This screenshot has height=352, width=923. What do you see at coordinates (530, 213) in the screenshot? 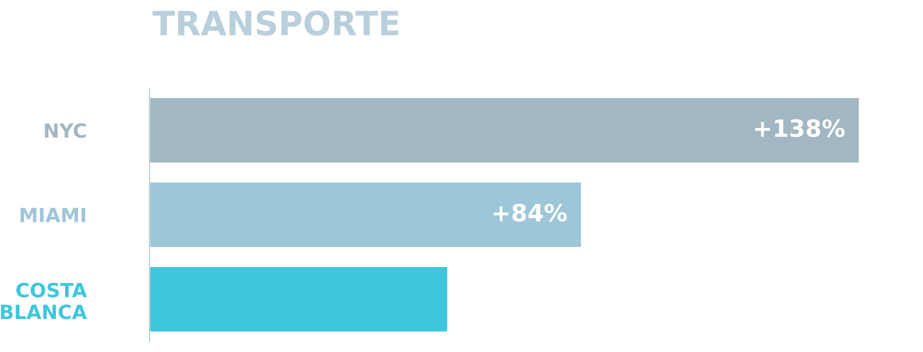
I see `data-label: +84%` at bounding box center [530, 213].